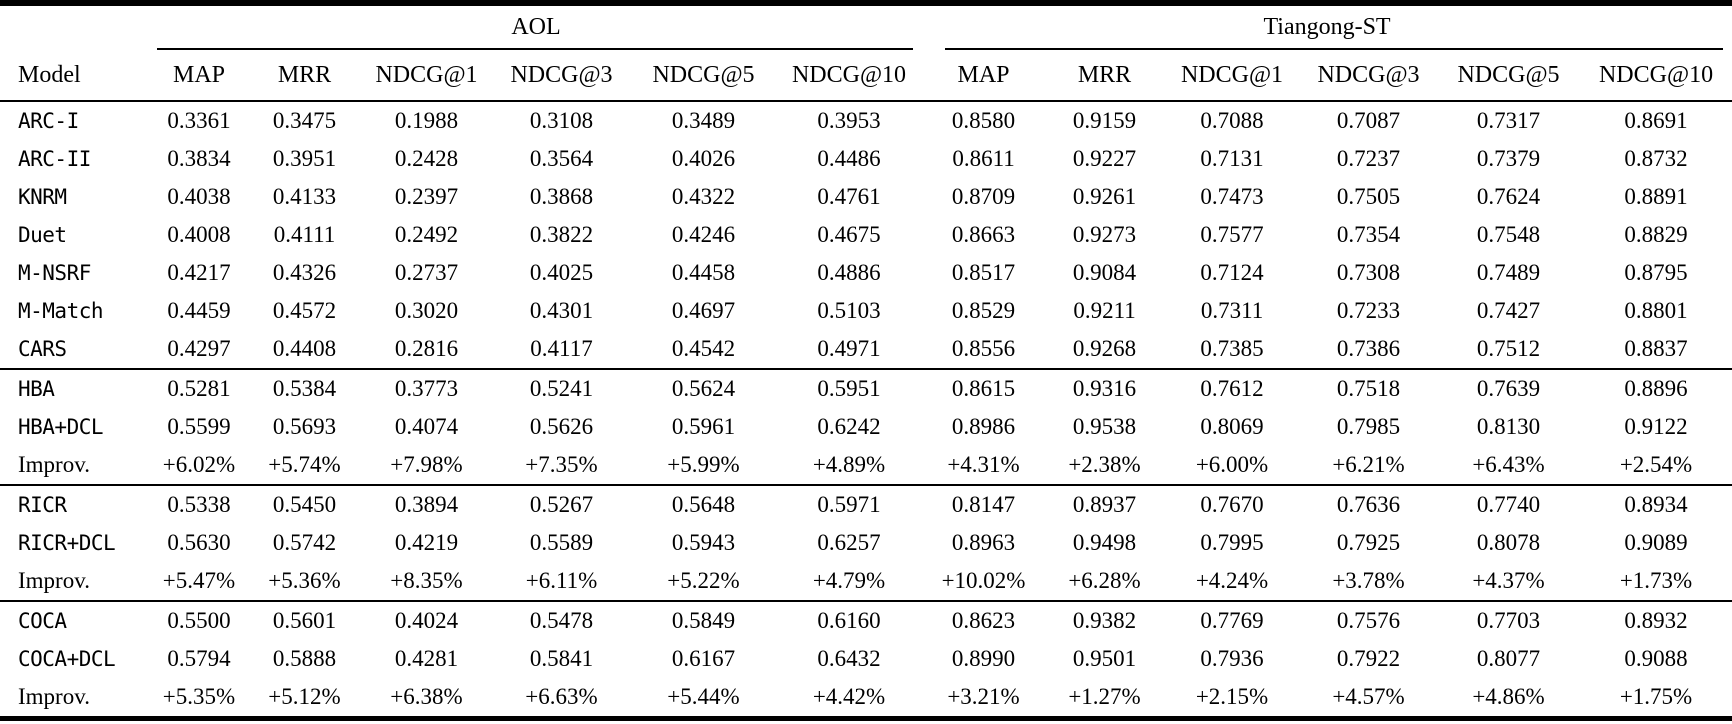 This screenshot has height=724, width=1732. Describe the element at coordinates (426, 580) in the screenshot. I see `metric-value: +8.35%` at that location.